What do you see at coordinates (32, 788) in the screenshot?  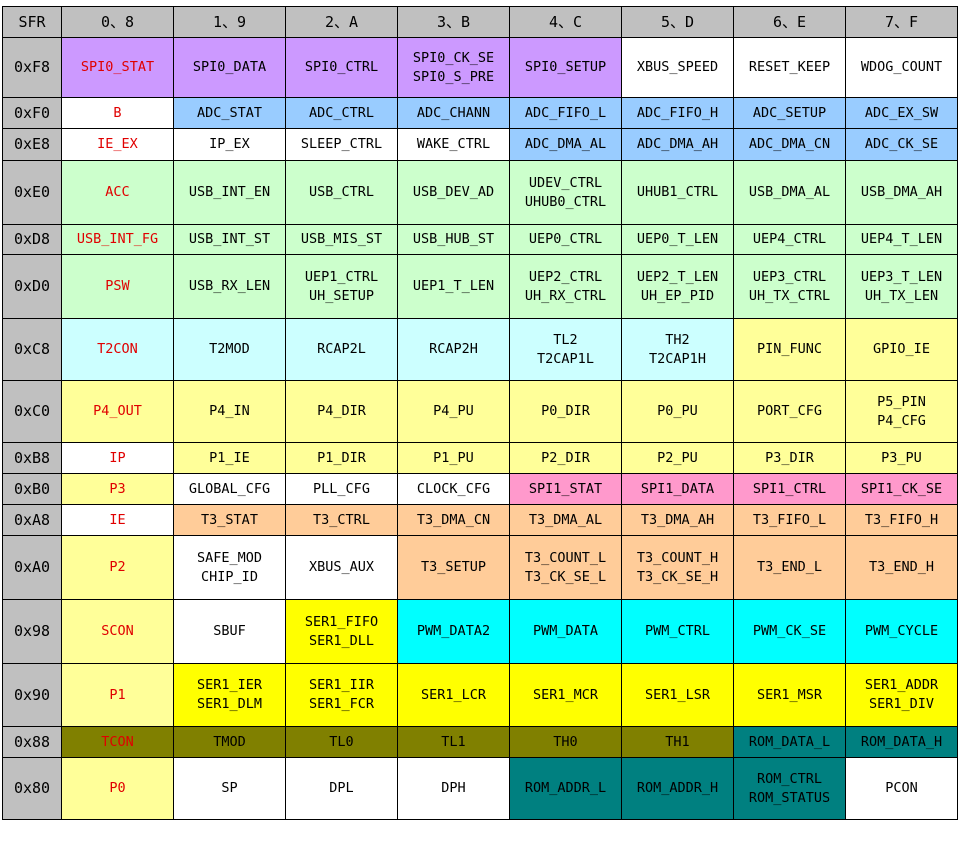 I see `row-address: 0x80` at bounding box center [32, 788].